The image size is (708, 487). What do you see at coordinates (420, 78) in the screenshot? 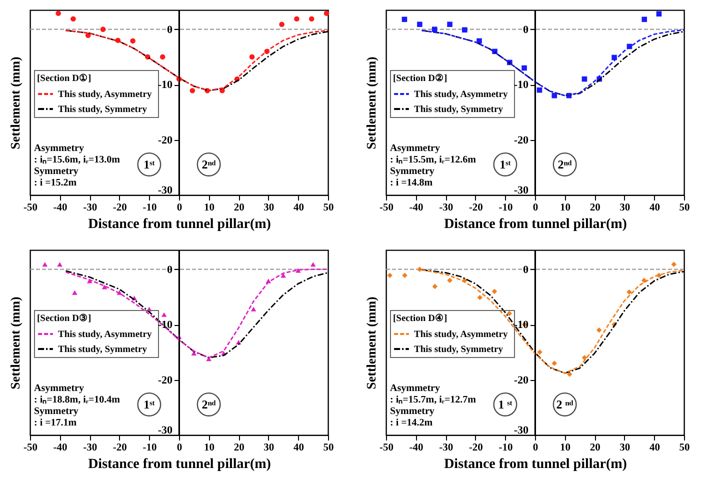
I see `legend-title: [Section D②]` at bounding box center [420, 78].